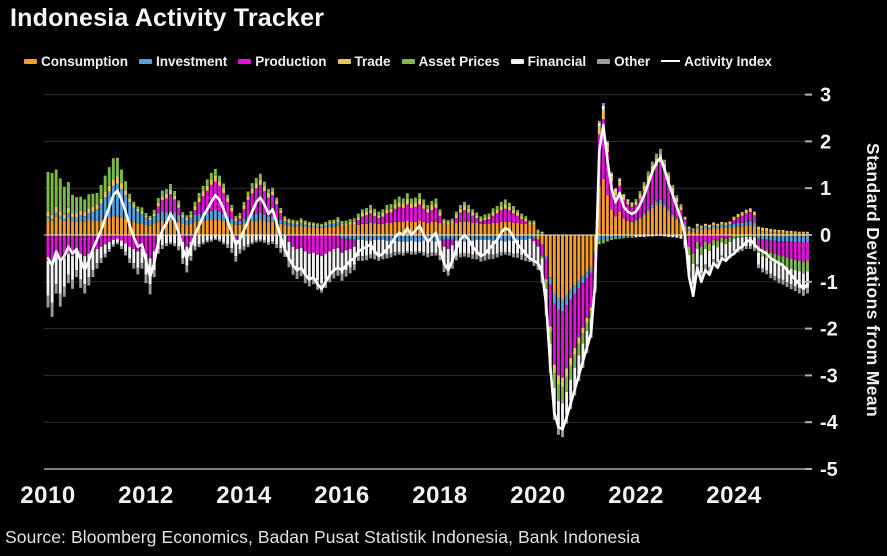  Describe the element at coordinates (734, 495) in the screenshot. I see `x-tick-label: 2024` at that location.